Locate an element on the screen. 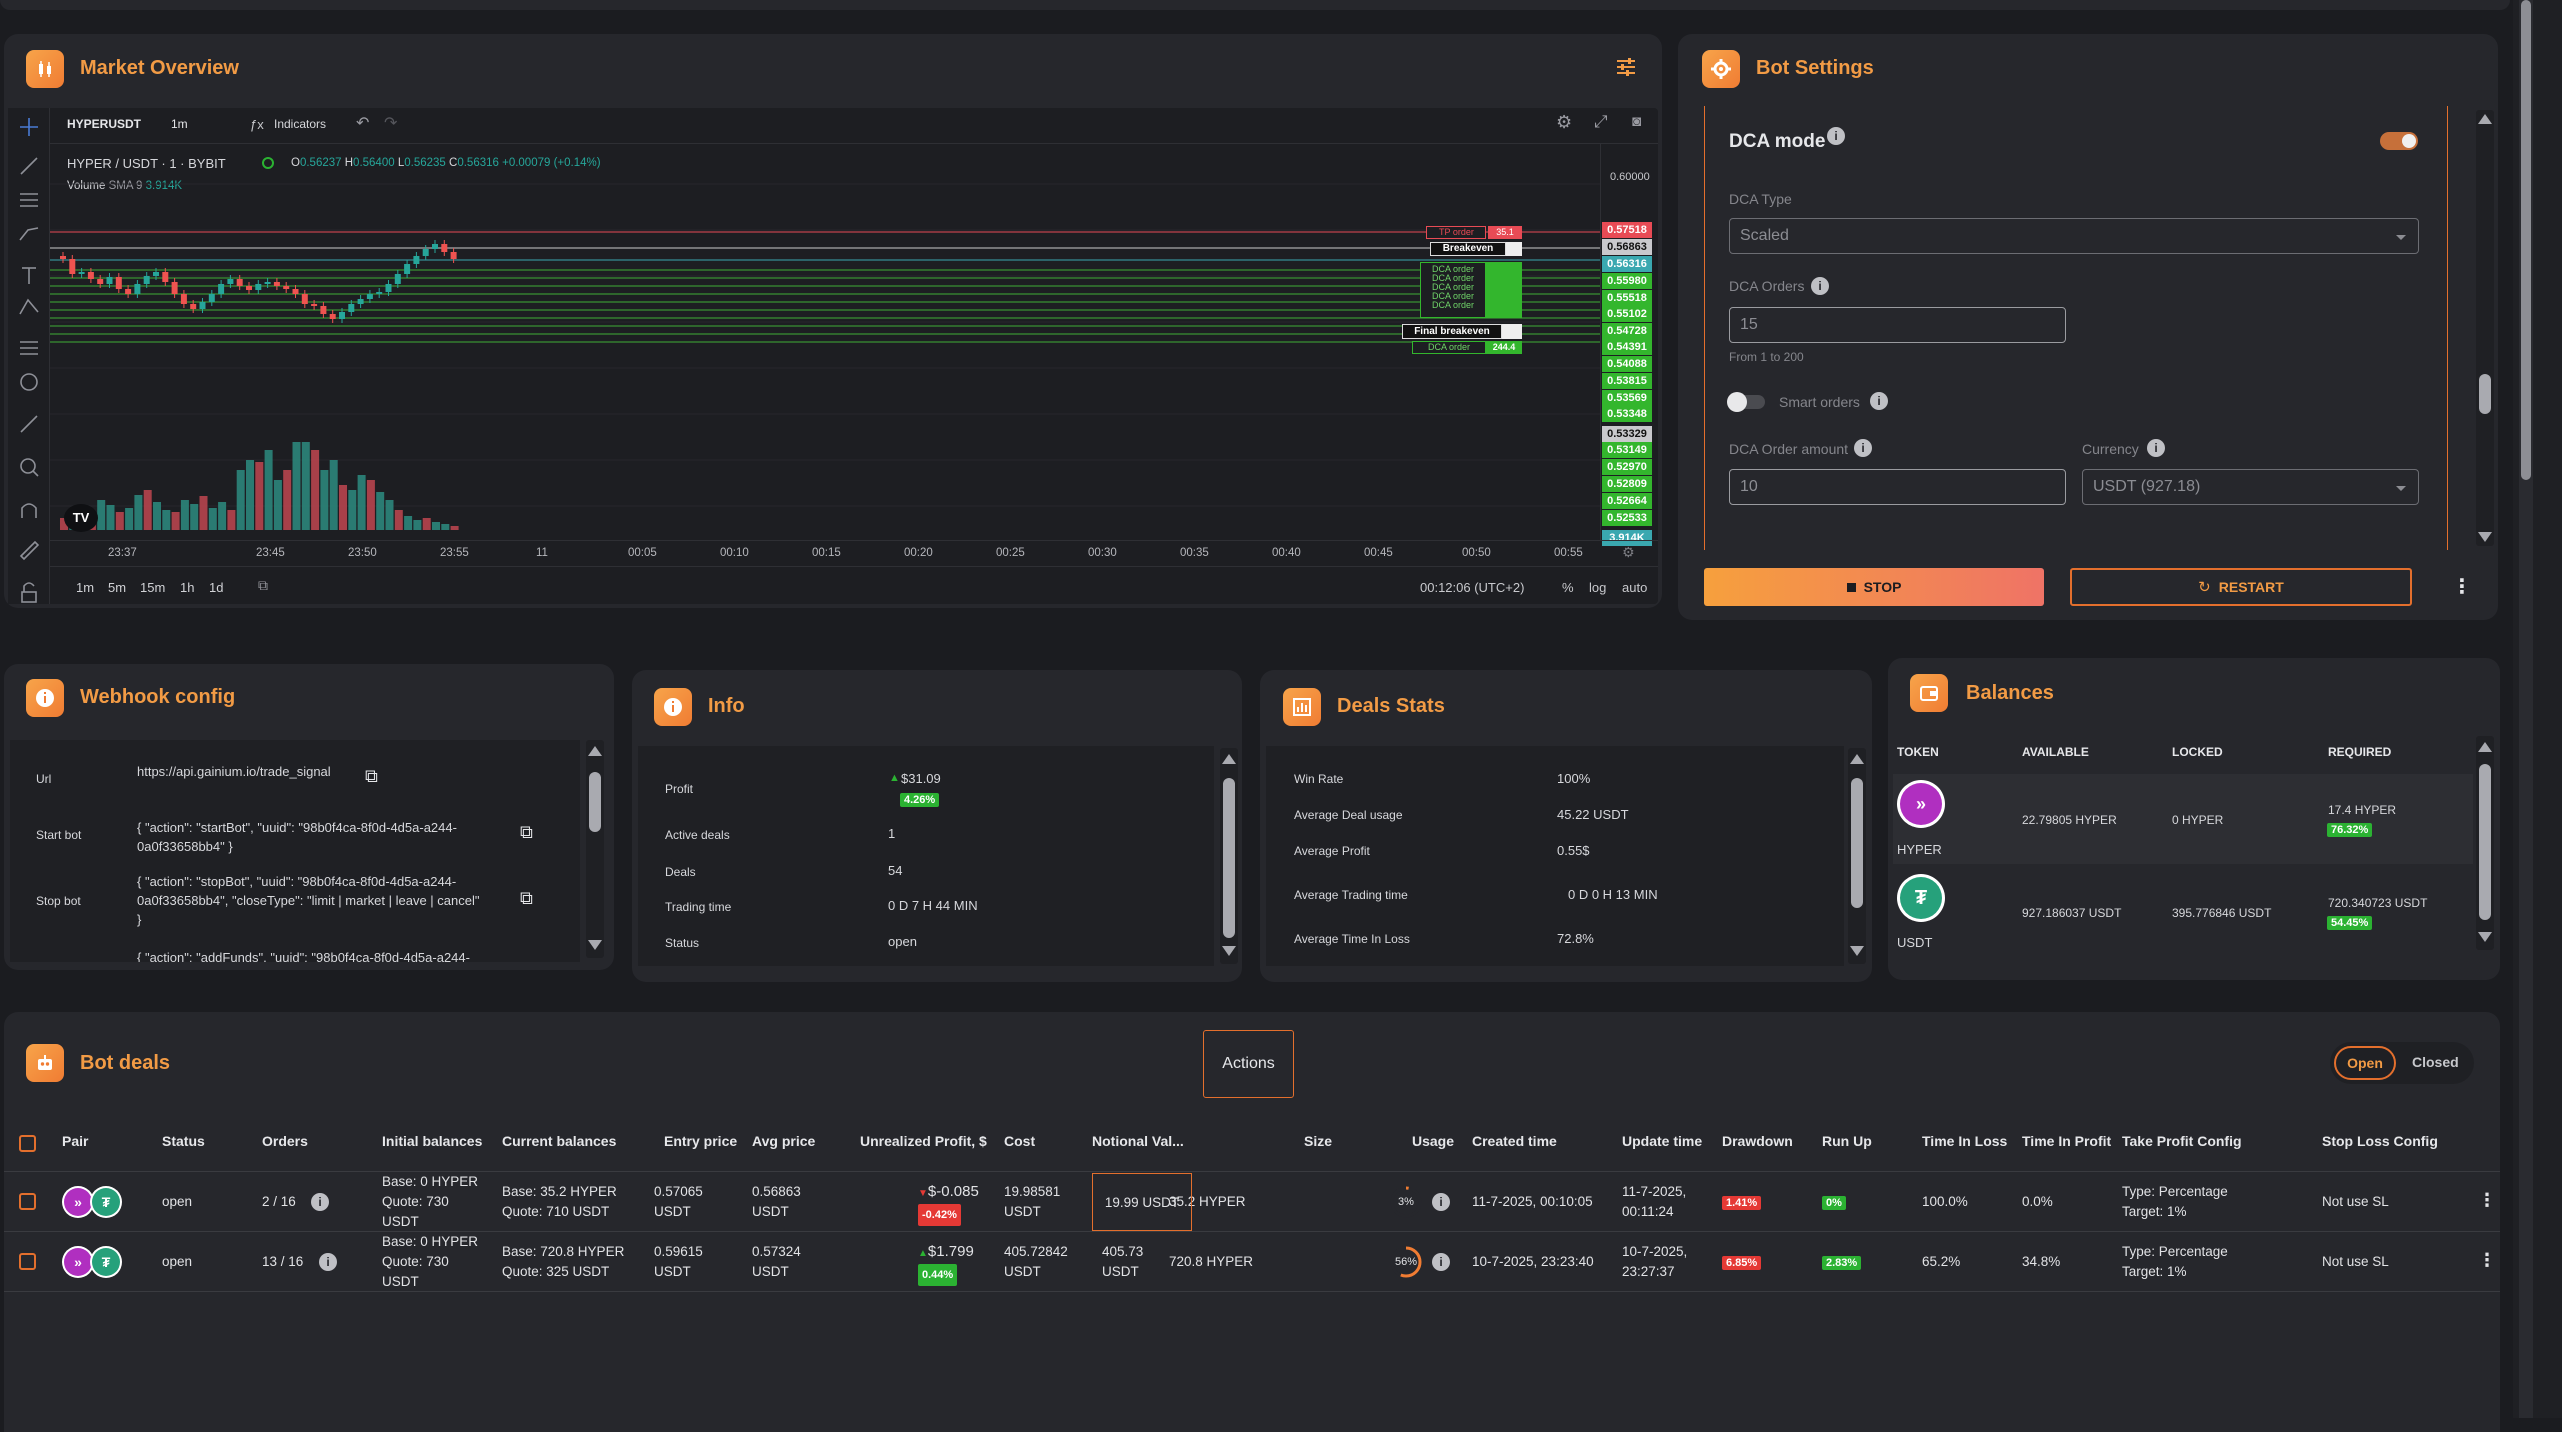  settings-scrollbar is located at coordinates (2485, 328).